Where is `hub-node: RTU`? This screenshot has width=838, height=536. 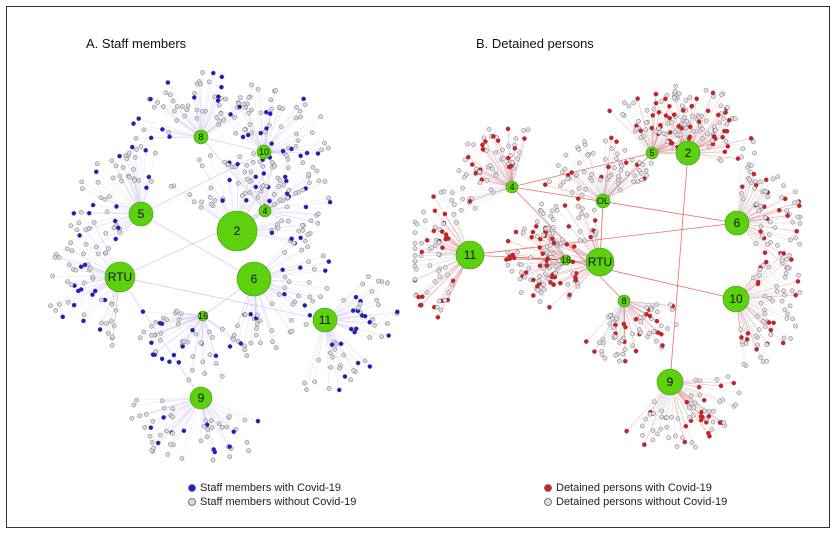 hub-node: RTU is located at coordinates (120, 277).